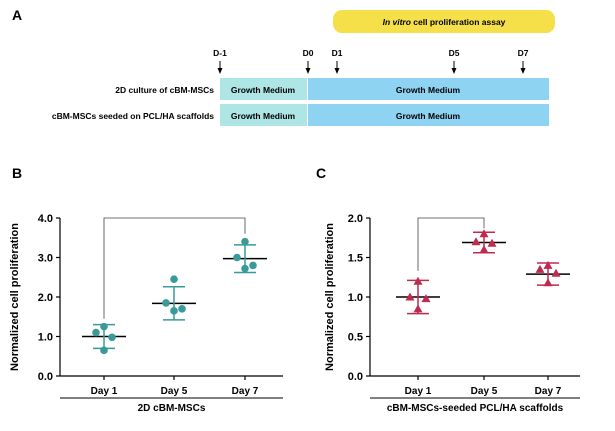 This screenshot has height=431, width=615. Describe the element at coordinates (523, 53) in the screenshot. I see `timepoint-label: D7` at that location.